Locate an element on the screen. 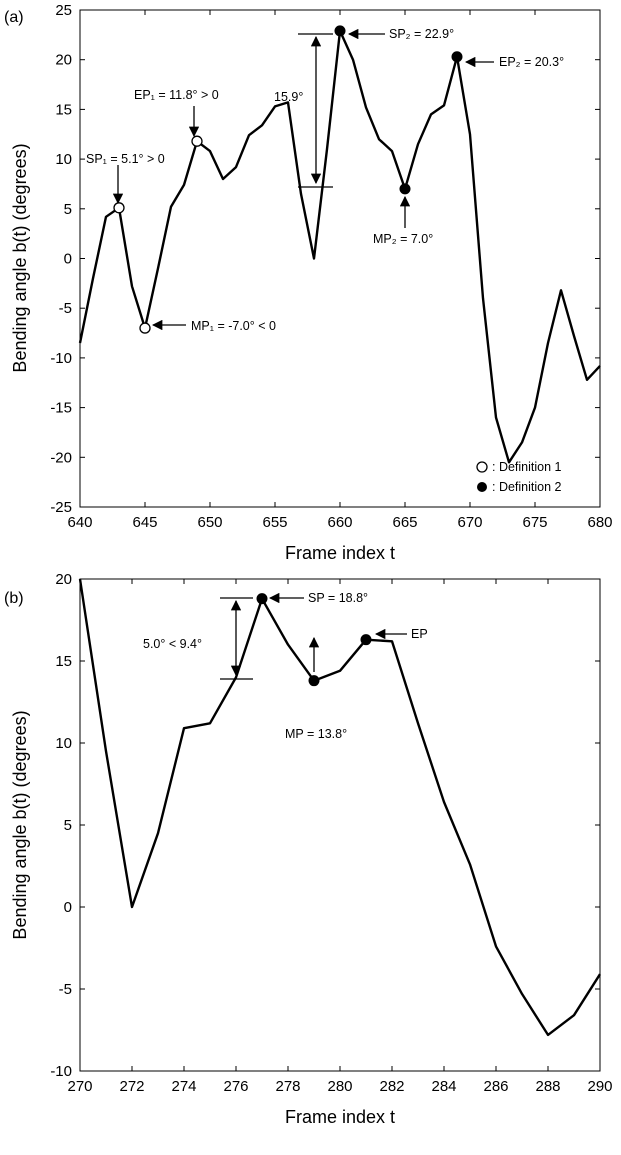 The height and width of the screenshot is (1155, 621). mp2-annotation: MP₂ = 7.0° is located at coordinates (403, 239).